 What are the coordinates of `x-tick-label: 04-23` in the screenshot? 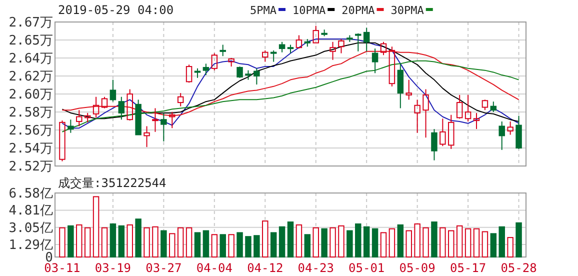 It's located at (316, 268).